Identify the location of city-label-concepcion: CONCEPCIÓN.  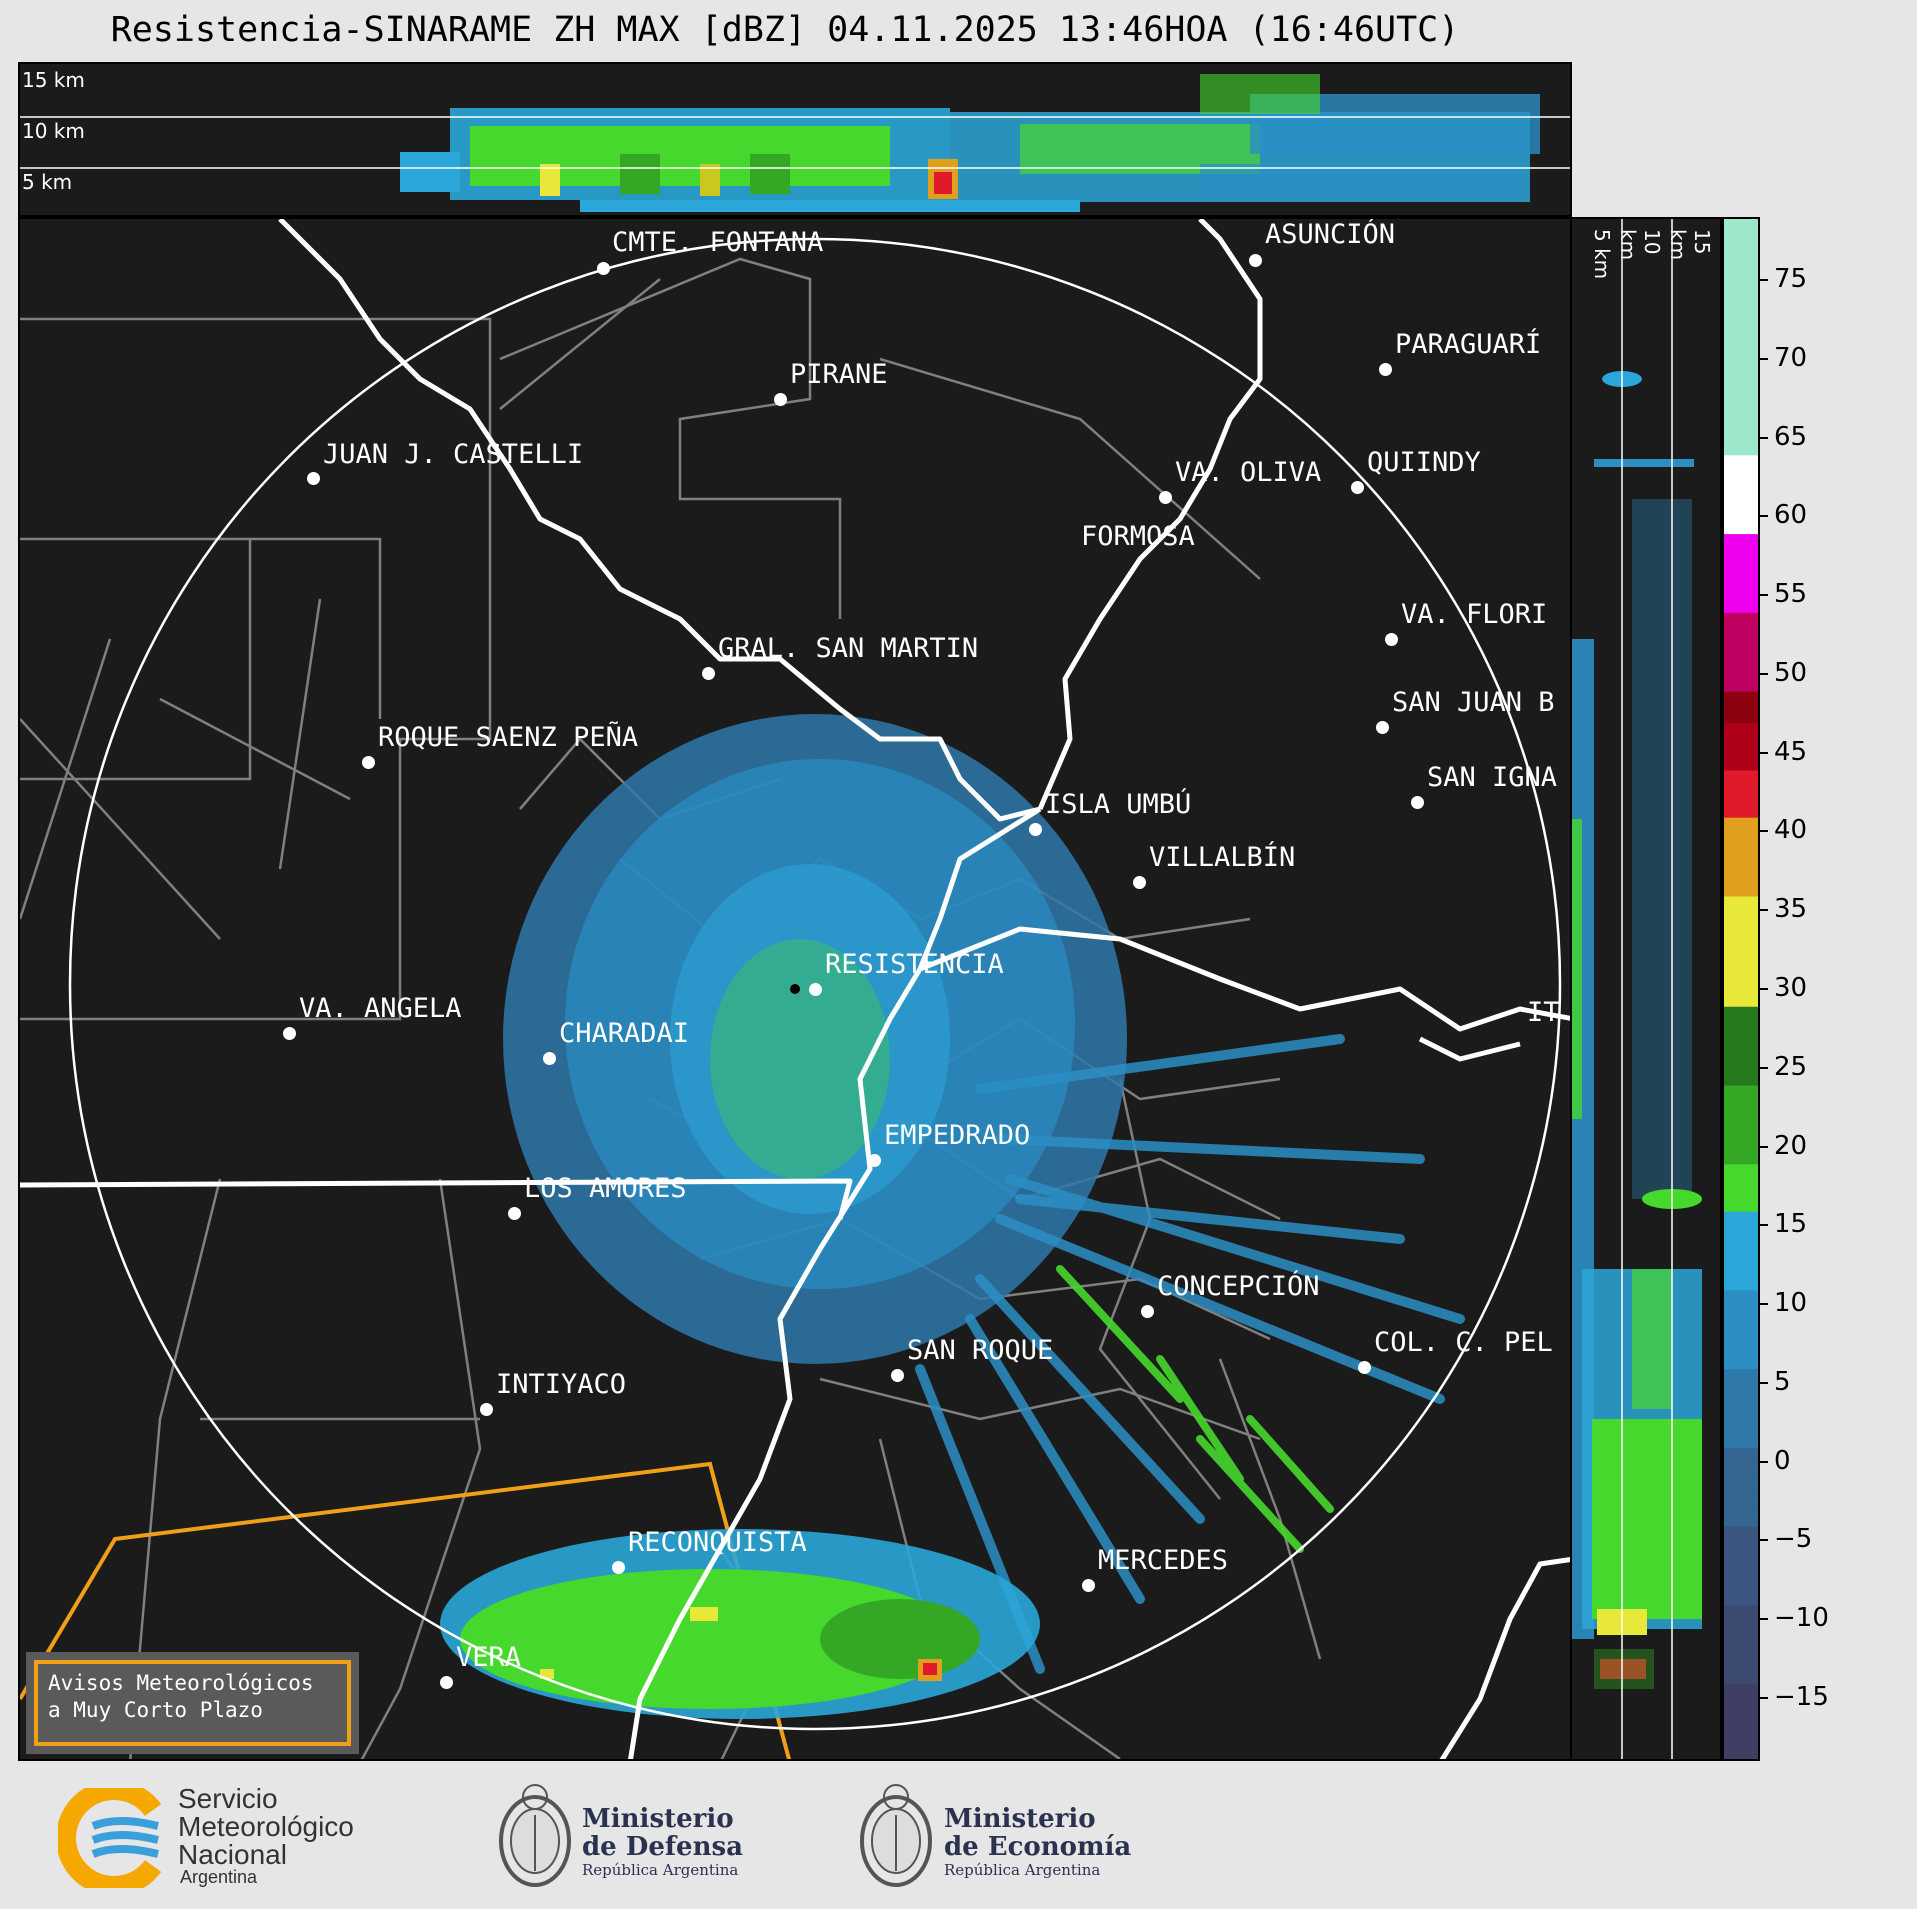
(1238, 1286).